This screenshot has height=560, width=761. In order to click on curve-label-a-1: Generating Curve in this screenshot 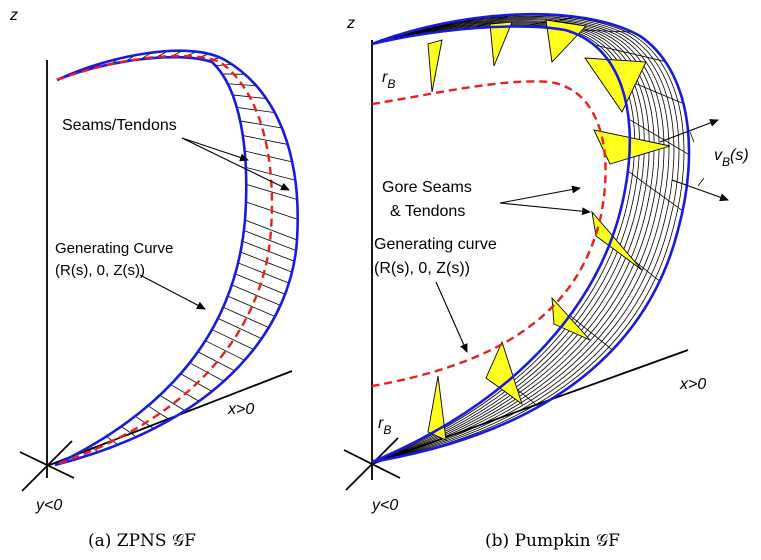, I will do `click(114, 248)`.